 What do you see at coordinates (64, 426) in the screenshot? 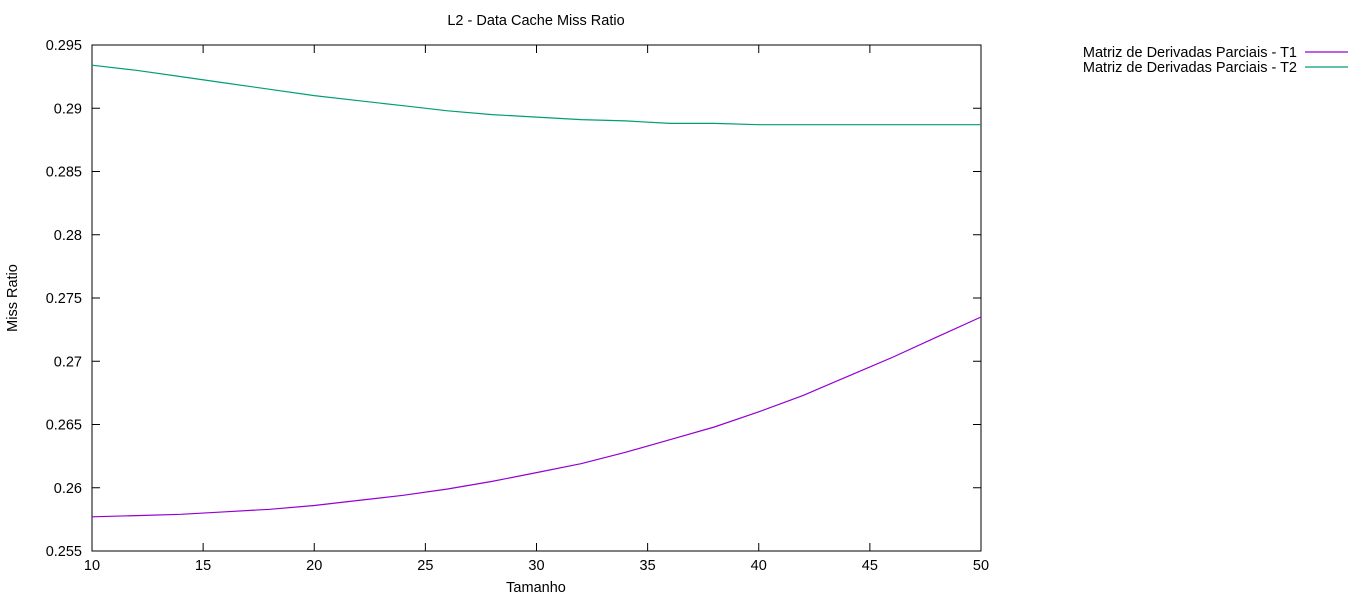
I see `y-tick-label: 0.265` at bounding box center [64, 426].